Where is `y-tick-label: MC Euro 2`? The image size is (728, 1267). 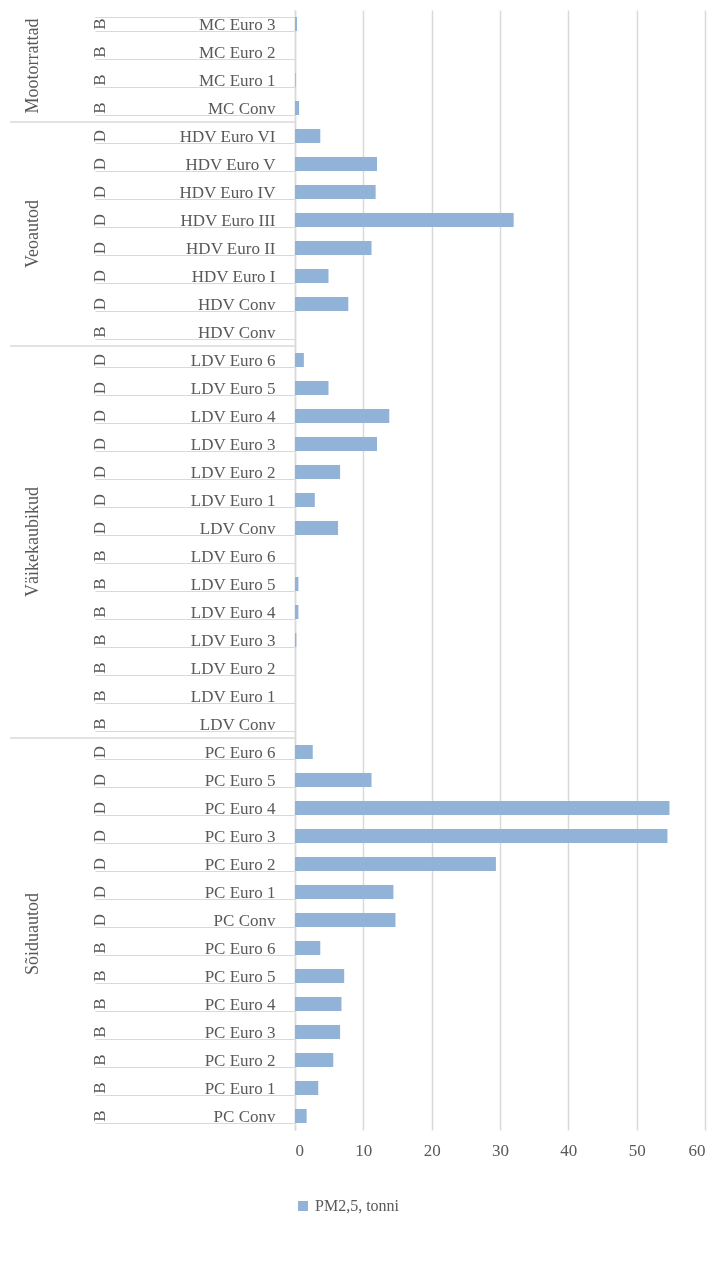
y-tick-label: MC Euro 2 is located at coordinates (237, 52).